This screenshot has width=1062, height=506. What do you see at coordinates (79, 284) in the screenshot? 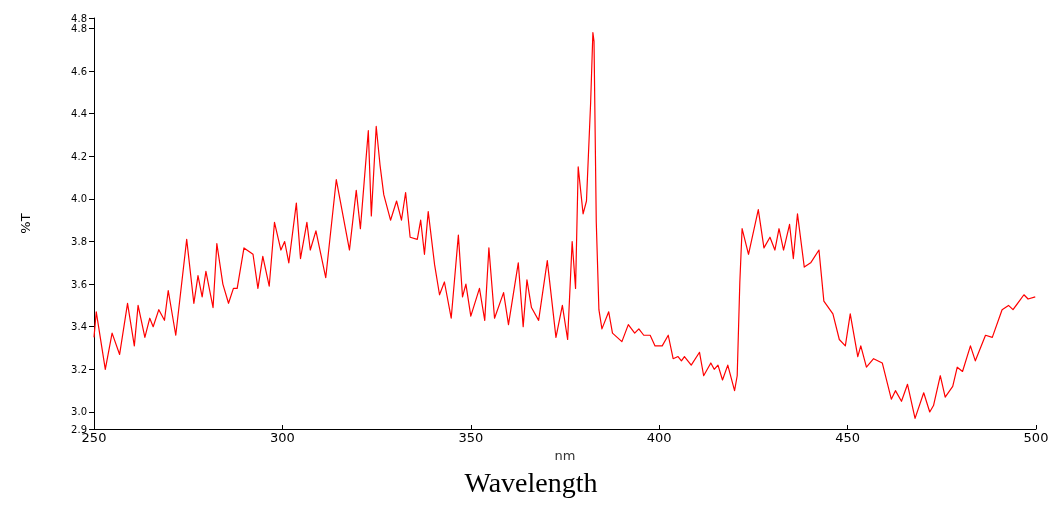
I see `y-tick-label: 3.6` at bounding box center [79, 284].